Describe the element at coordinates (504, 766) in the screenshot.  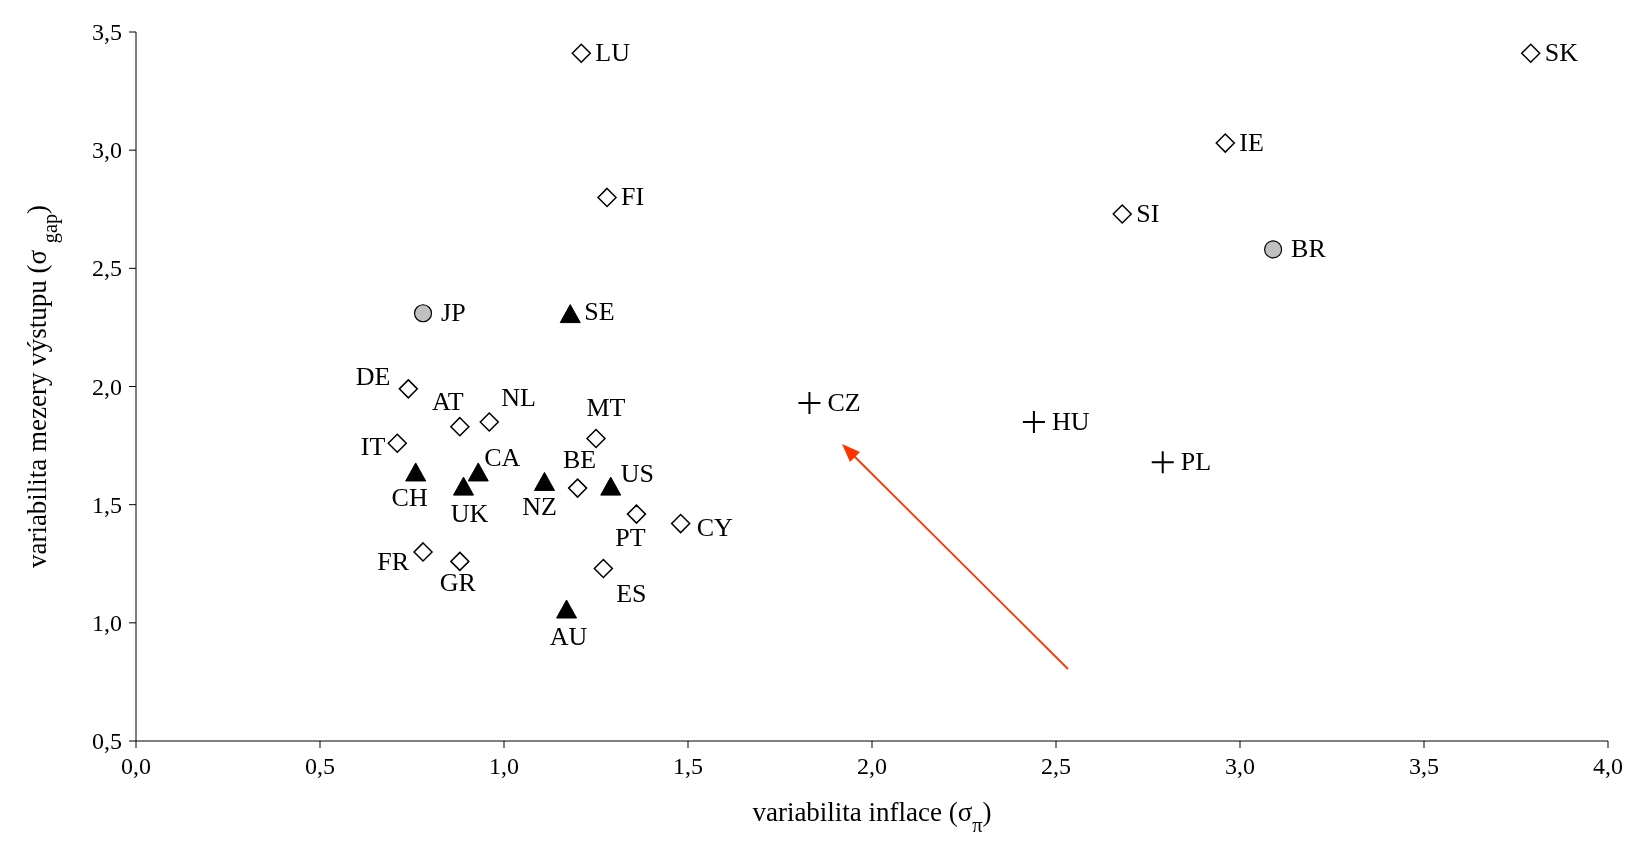
I see `x-tick-label: 1,0` at that location.